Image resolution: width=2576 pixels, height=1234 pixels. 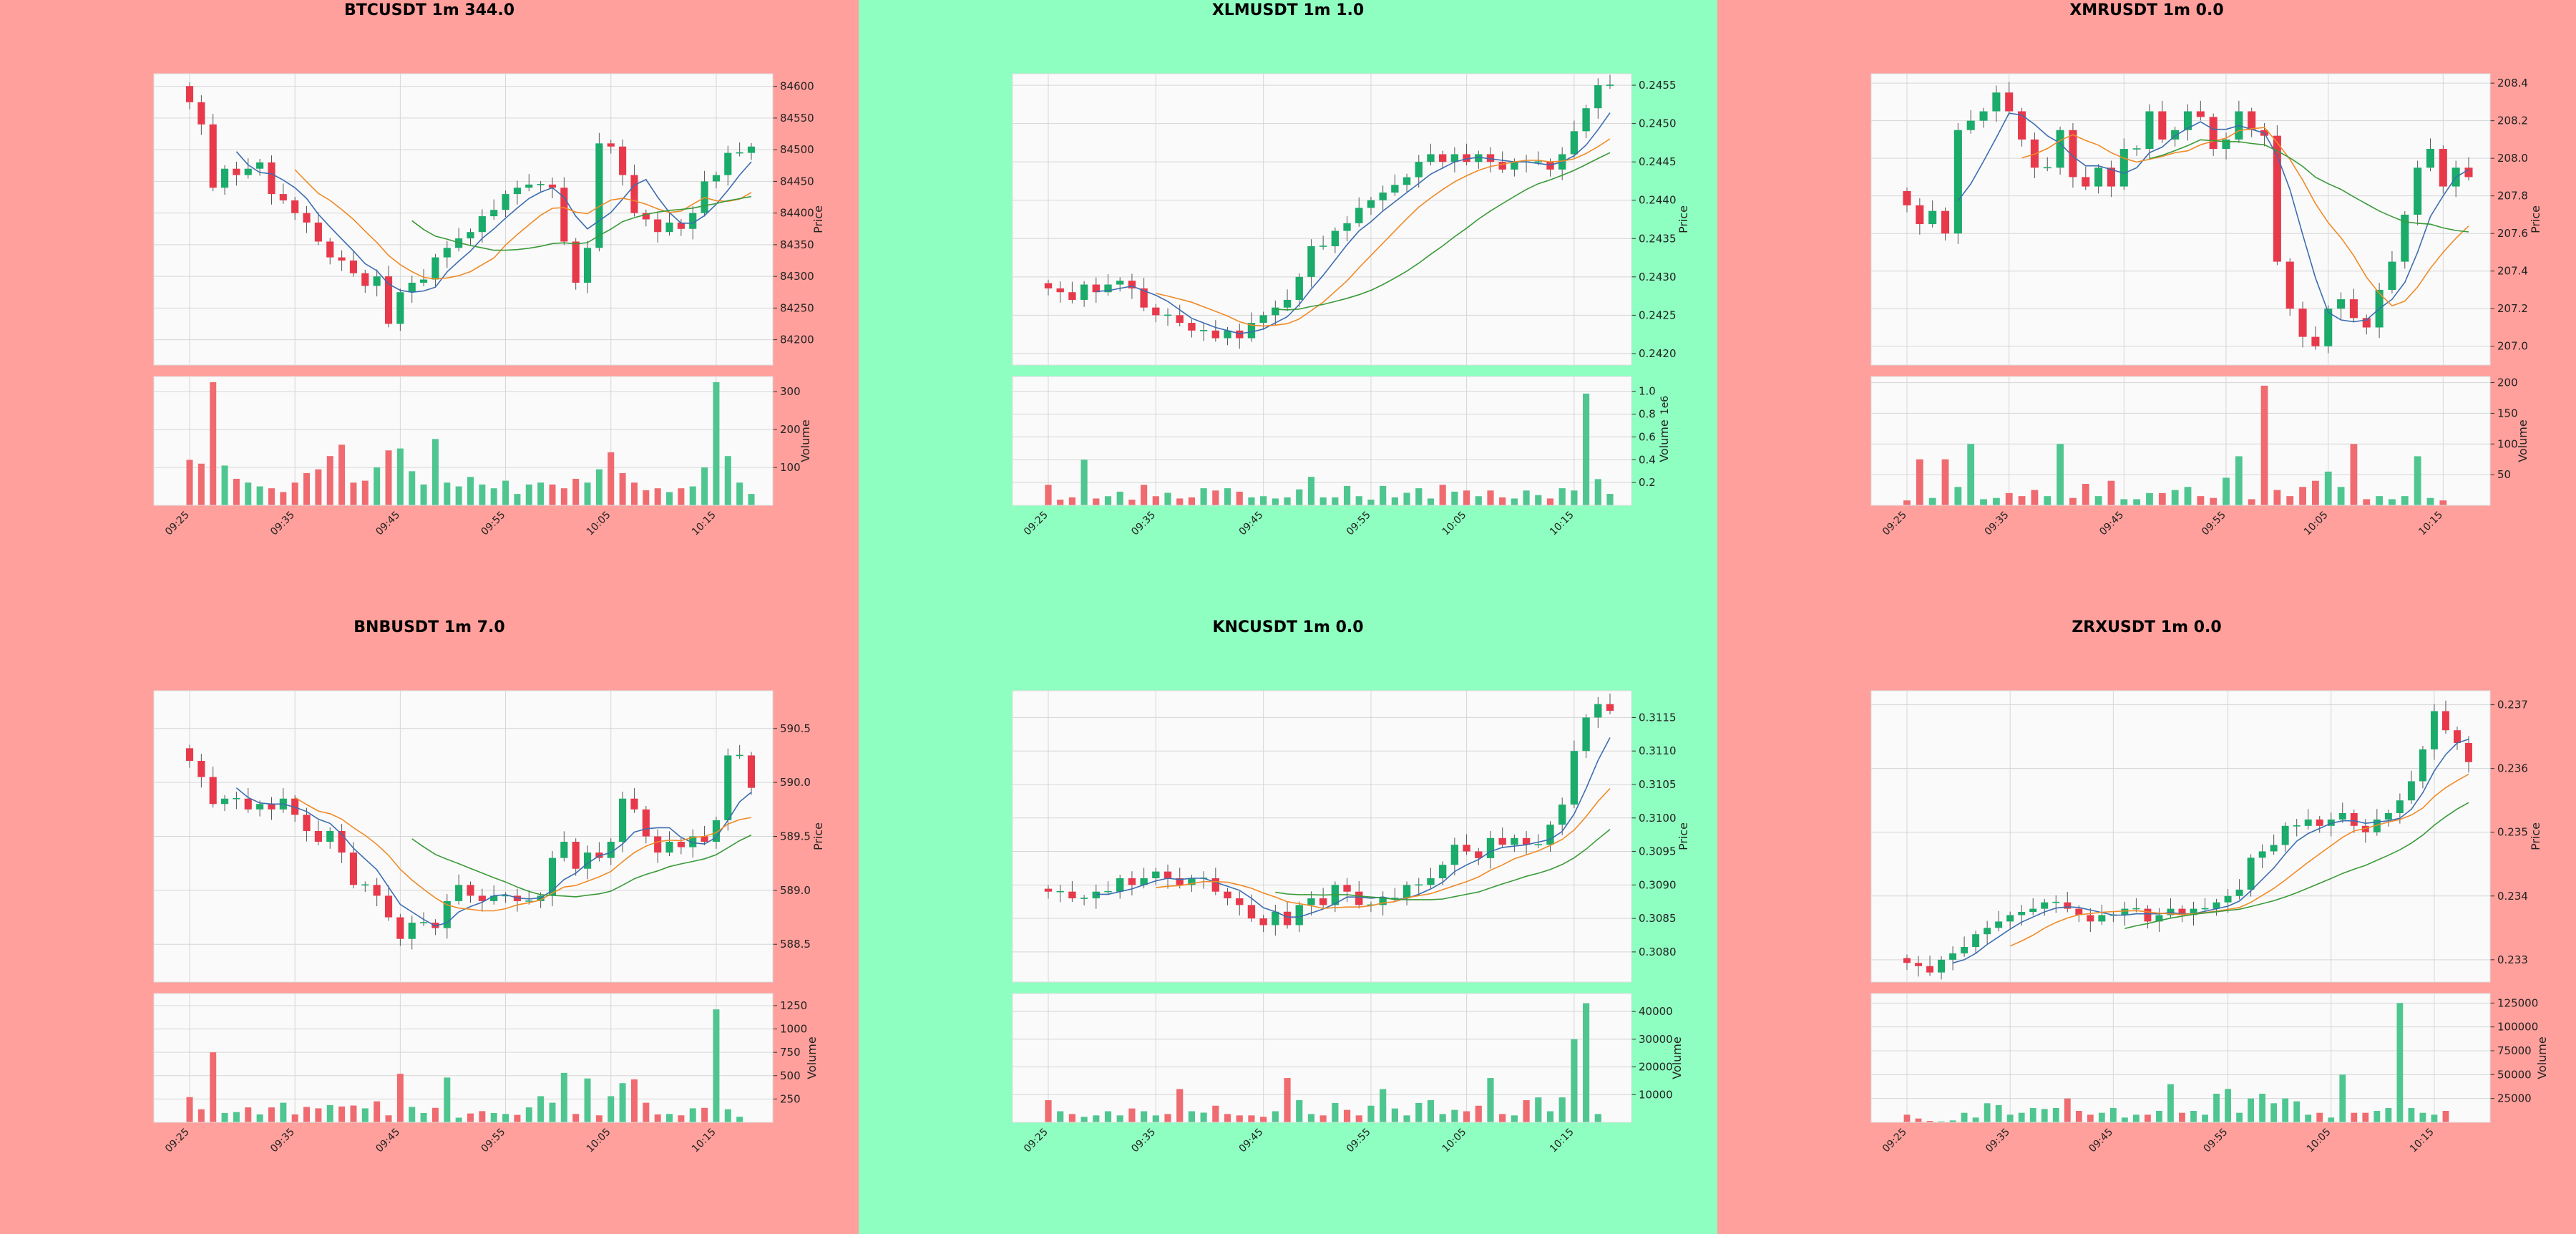 I want to click on price-plot-frame, so click(x=463, y=836).